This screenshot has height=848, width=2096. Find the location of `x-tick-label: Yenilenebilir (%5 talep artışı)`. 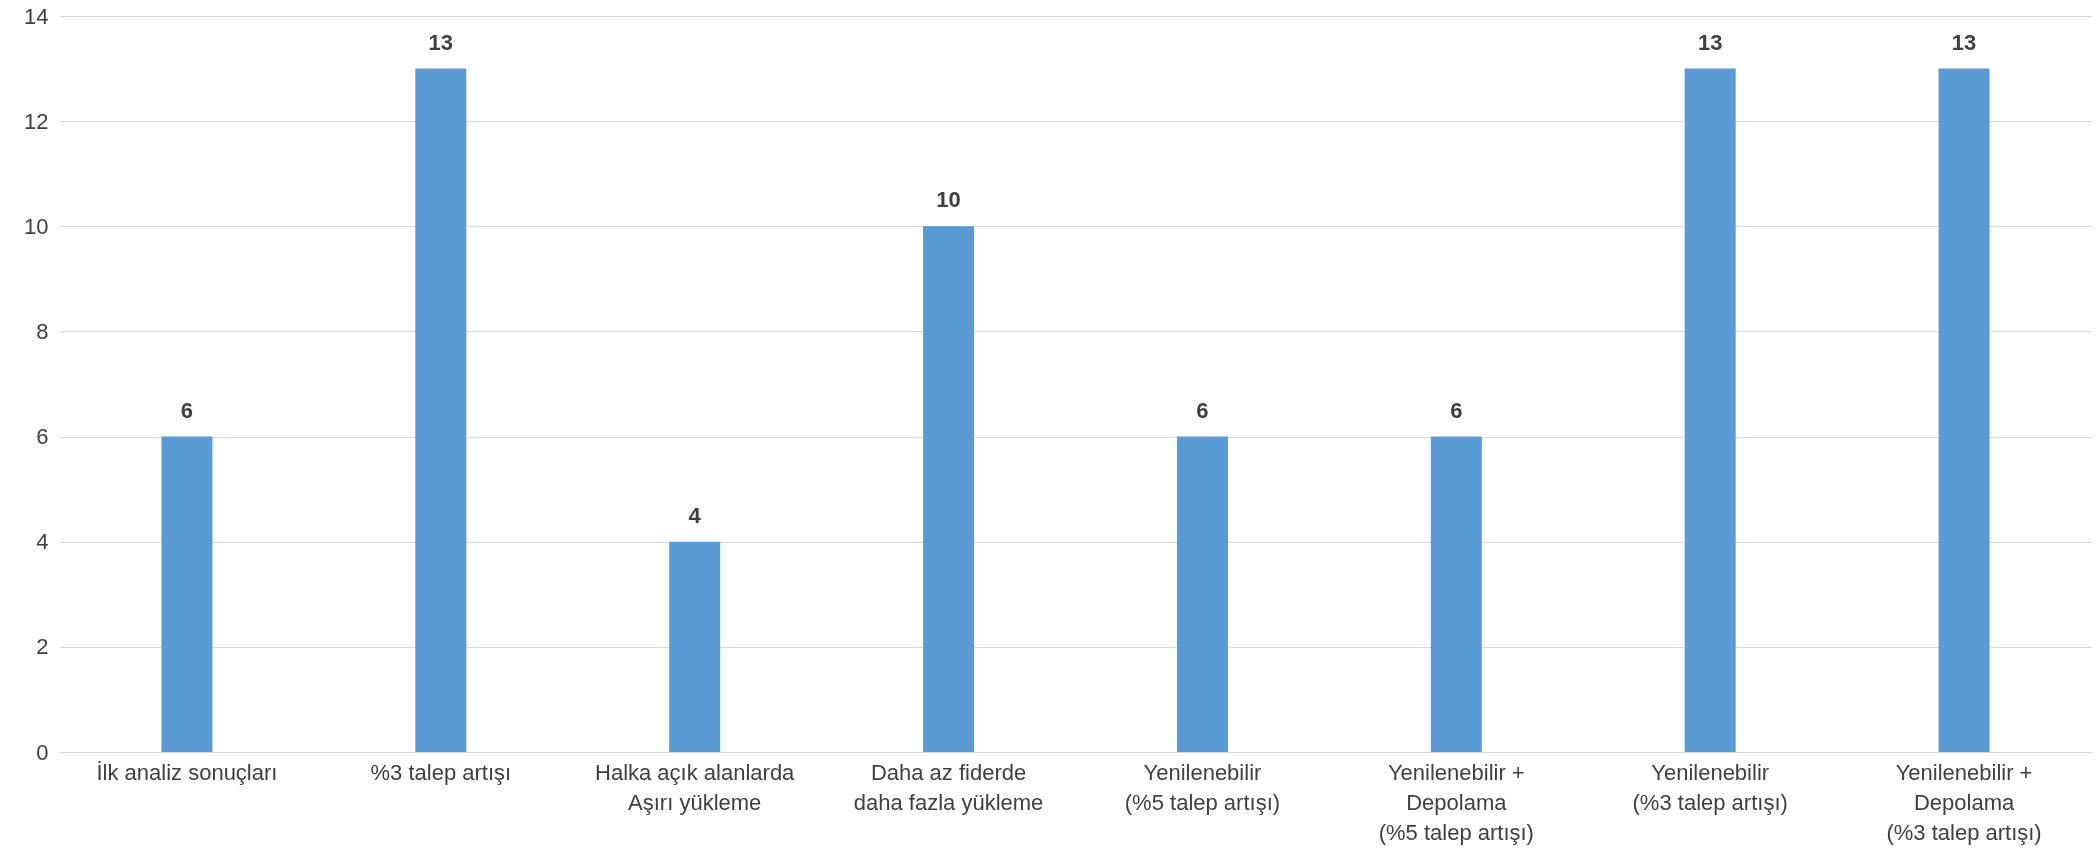

x-tick-label: Yenilenebilir (%5 talep artışı) is located at coordinates (1202, 787).